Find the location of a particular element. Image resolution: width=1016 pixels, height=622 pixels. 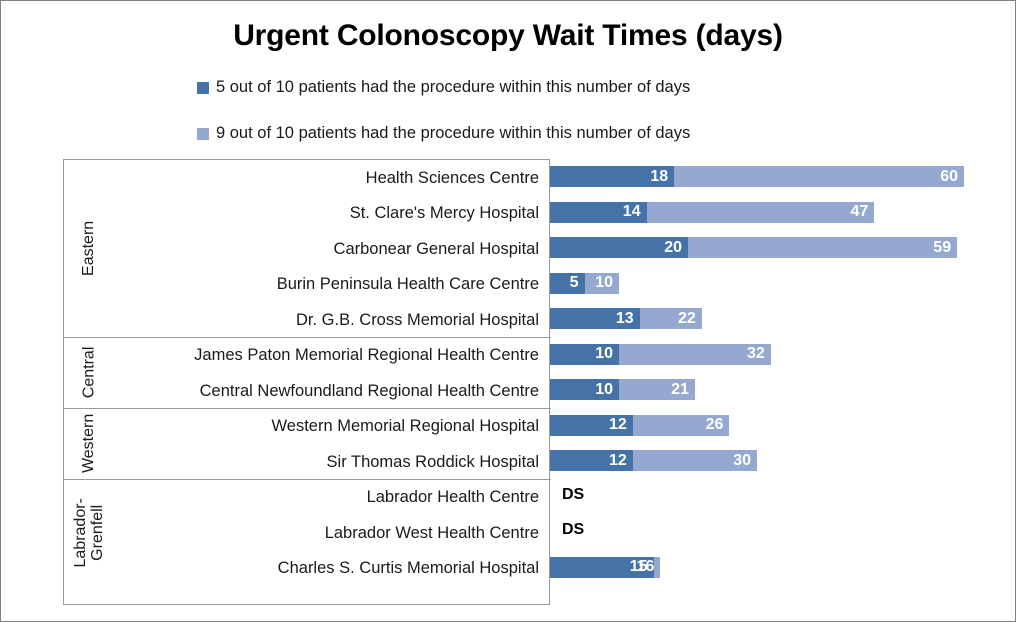

bar-row: 13 22 is located at coordinates (776, 319).